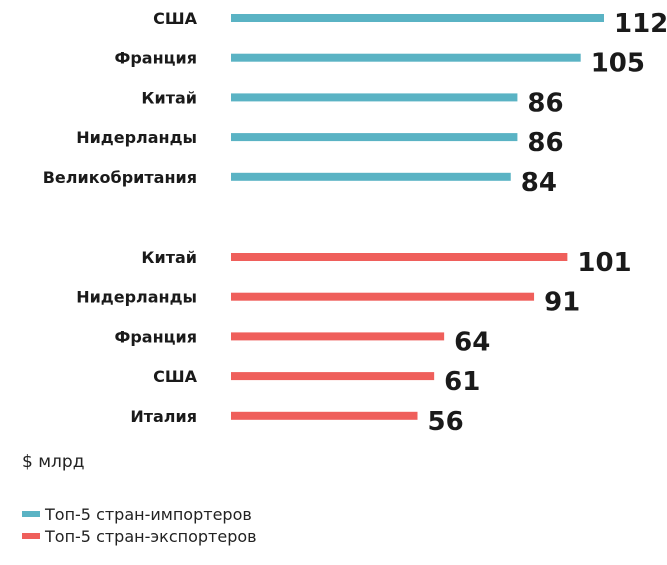  What do you see at coordinates (562, 303) in the screenshot?
I see `value-label: 91` at bounding box center [562, 303].